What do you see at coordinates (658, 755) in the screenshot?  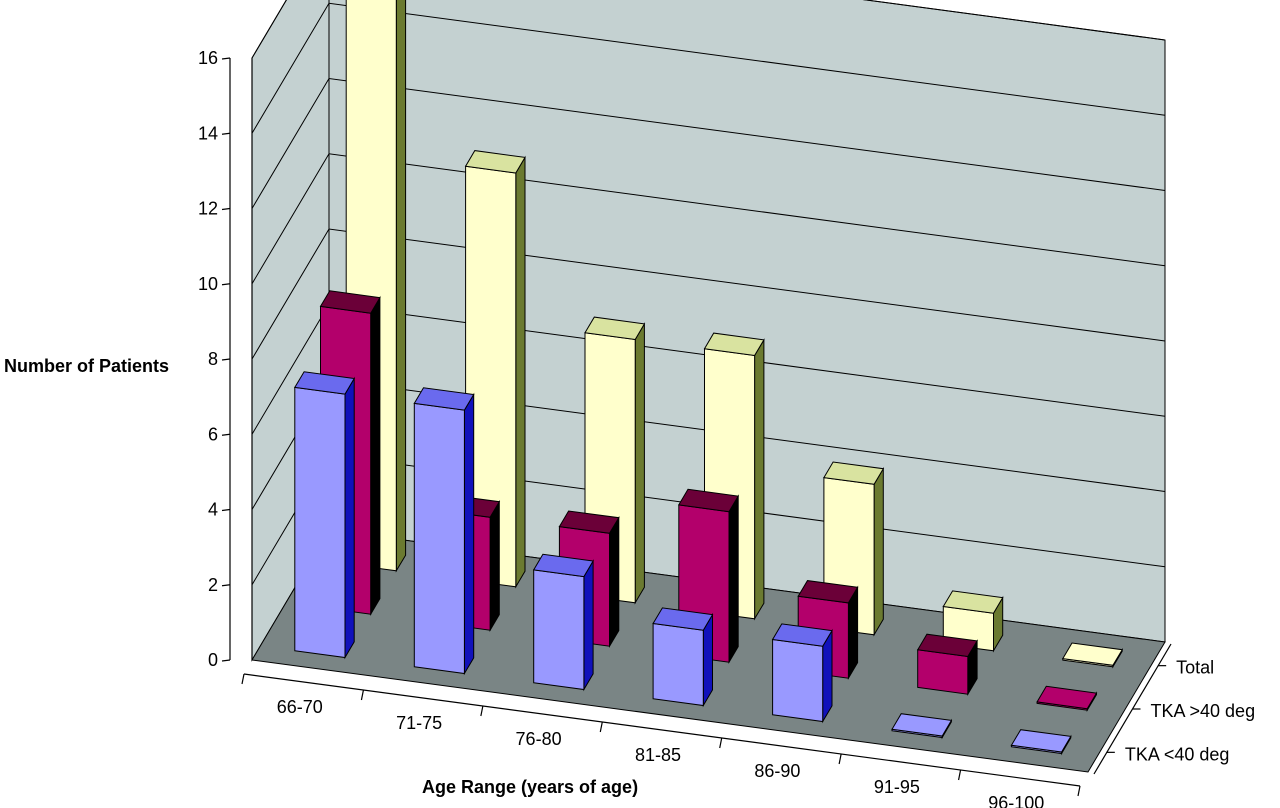 I see `x-tick-label: 81-85` at bounding box center [658, 755].